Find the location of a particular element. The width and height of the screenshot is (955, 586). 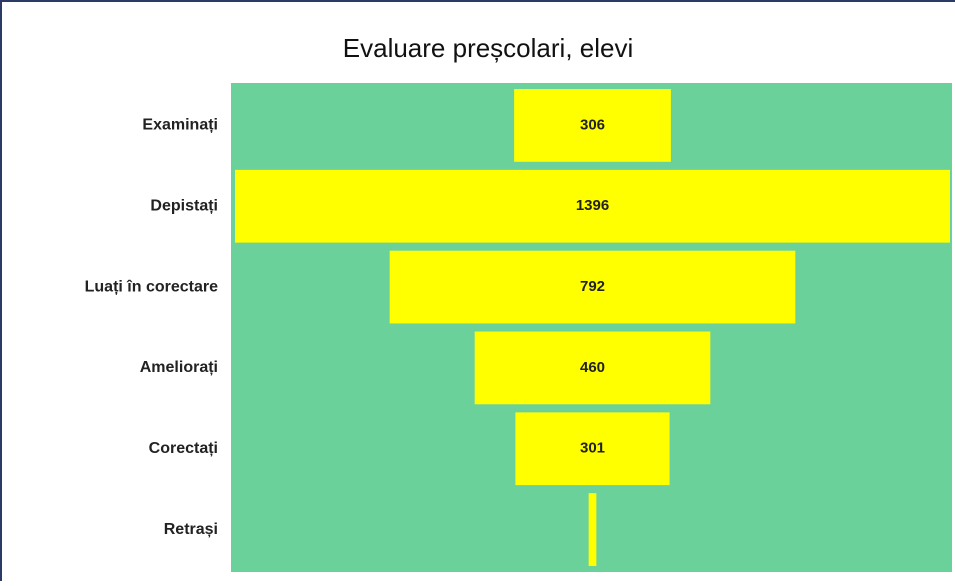

data-label: 792 is located at coordinates (592, 286).